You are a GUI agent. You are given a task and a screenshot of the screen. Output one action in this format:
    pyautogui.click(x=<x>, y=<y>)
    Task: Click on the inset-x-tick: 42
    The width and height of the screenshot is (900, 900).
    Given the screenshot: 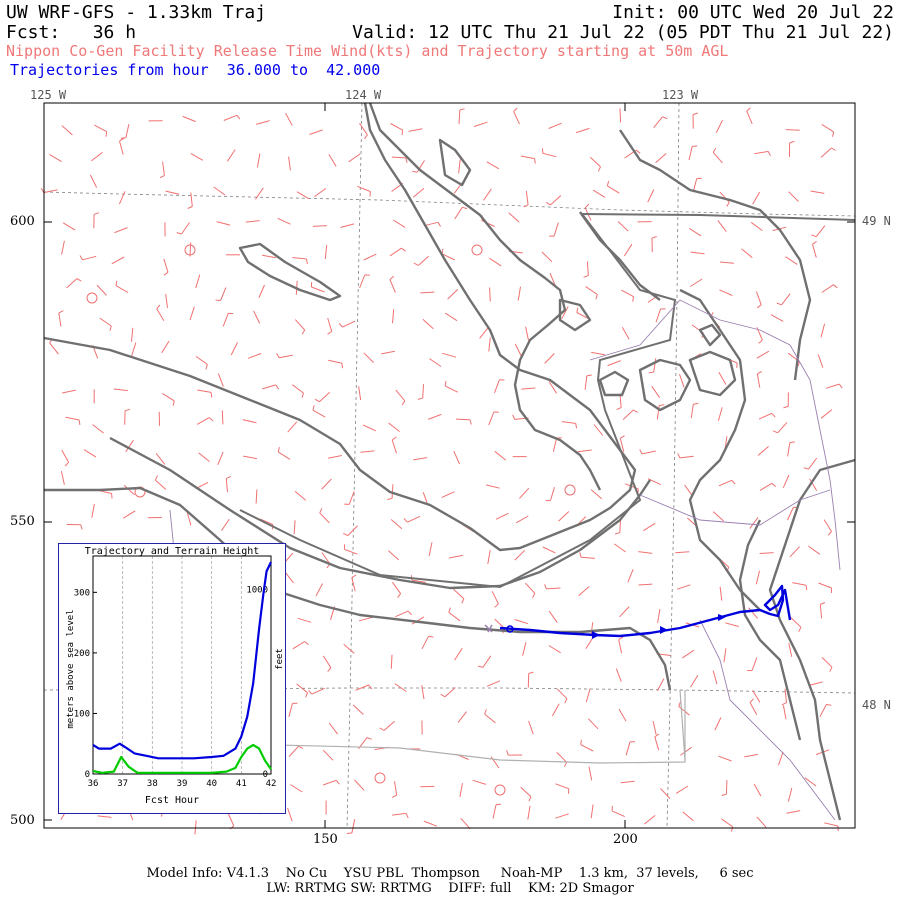 What is the action you would take?
    pyautogui.click(x=271, y=784)
    